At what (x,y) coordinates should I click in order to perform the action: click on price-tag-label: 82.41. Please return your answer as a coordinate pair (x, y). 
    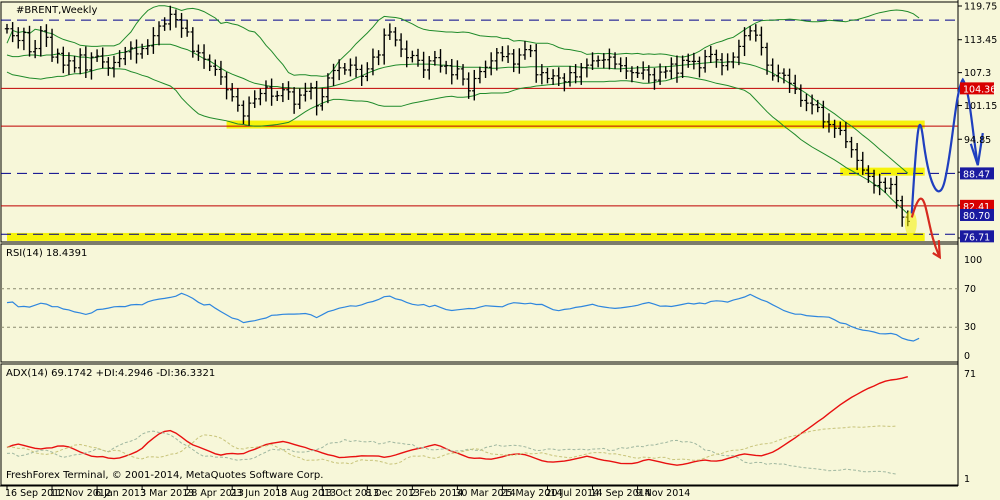
    Looking at the image, I should click on (976, 207).